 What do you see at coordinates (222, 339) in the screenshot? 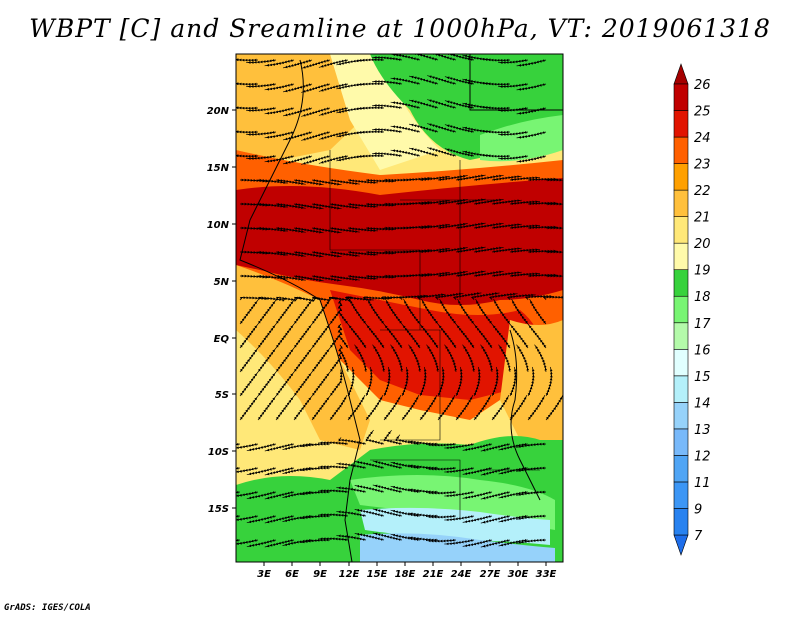
I see `lat-label: EQ` at bounding box center [222, 339].